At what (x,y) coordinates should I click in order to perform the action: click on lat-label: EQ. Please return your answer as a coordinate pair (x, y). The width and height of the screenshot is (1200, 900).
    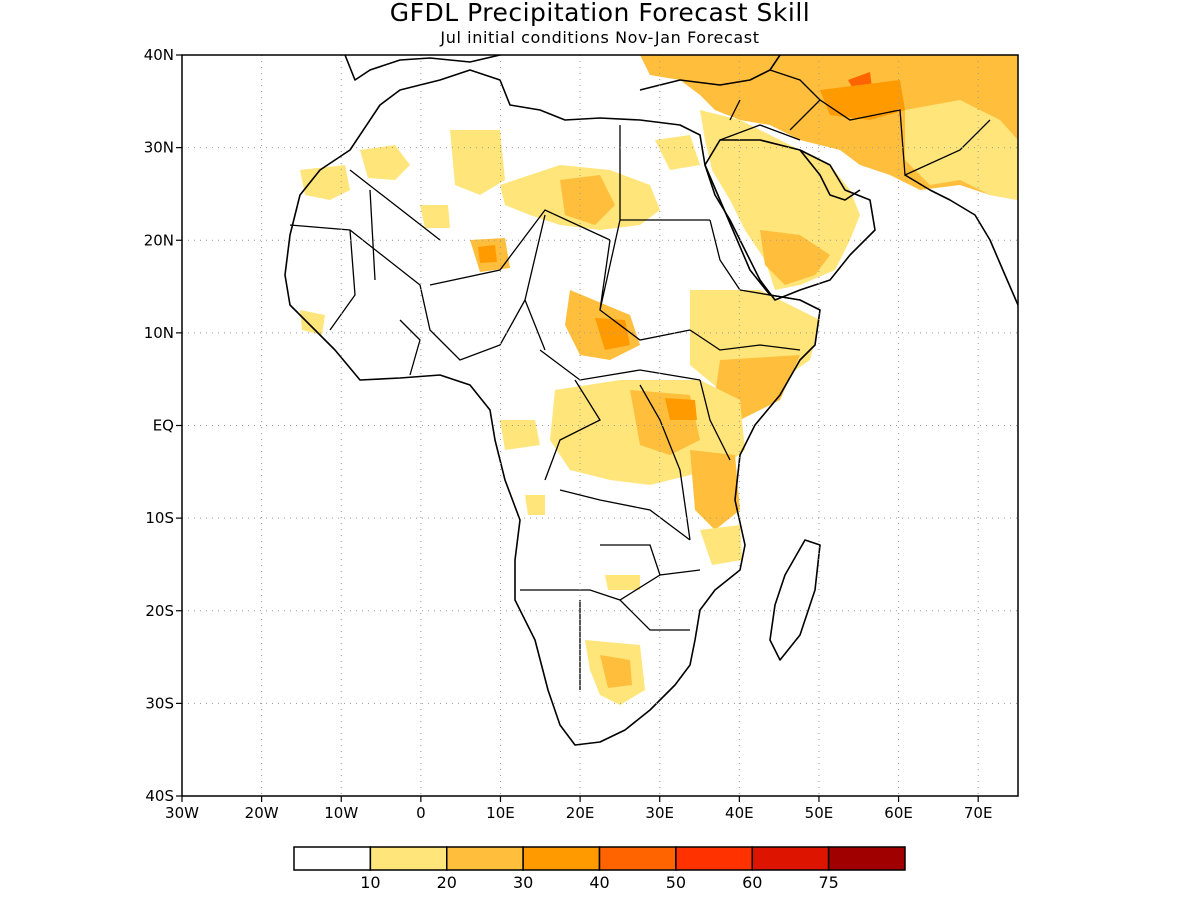
    Looking at the image, I should click on (163, 426).